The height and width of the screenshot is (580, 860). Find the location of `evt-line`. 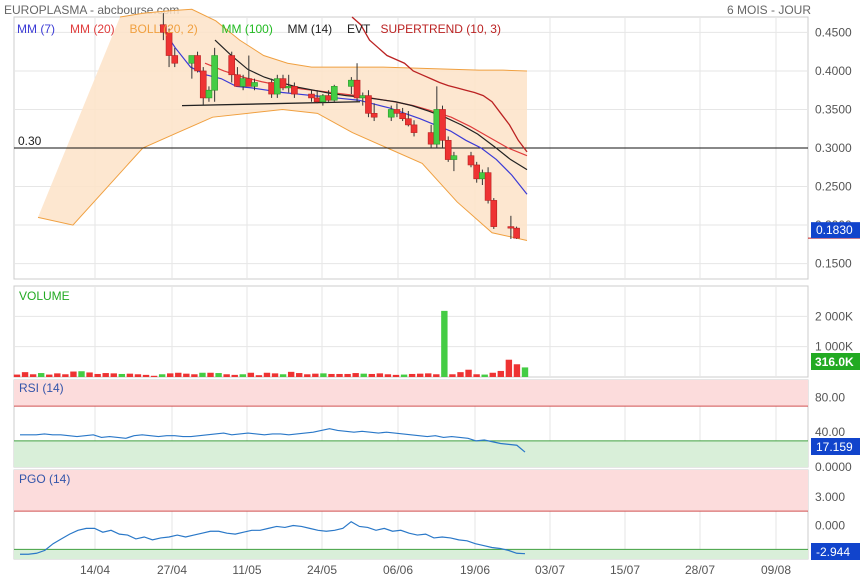

evt-line is located at coordinates (271, 104).